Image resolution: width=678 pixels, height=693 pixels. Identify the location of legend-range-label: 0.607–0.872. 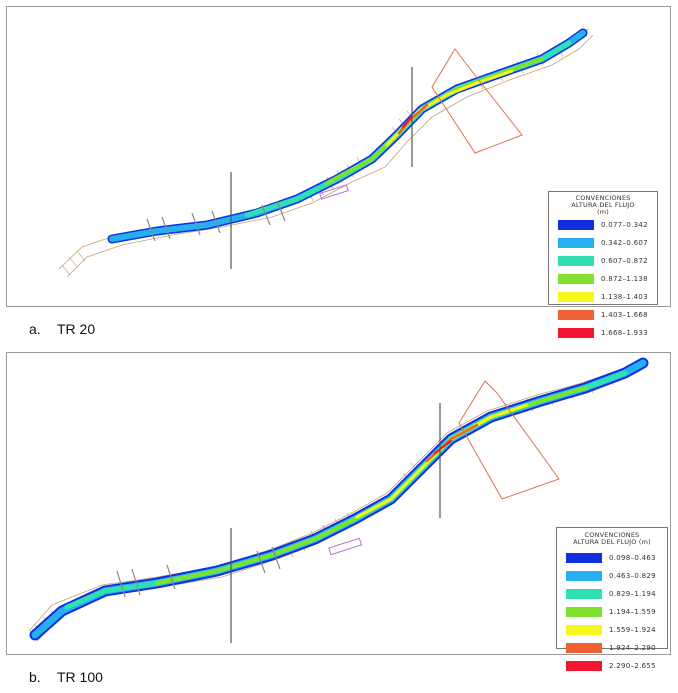
(624, 261).